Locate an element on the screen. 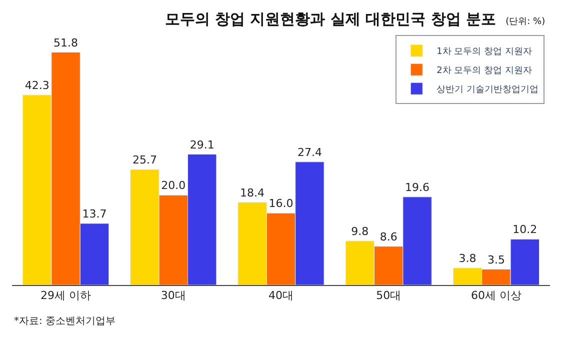 The height and width of the screenshot is (337, 562). legend-label: 상반기 기술기반창업기업 is located at coordinates (487, 90).